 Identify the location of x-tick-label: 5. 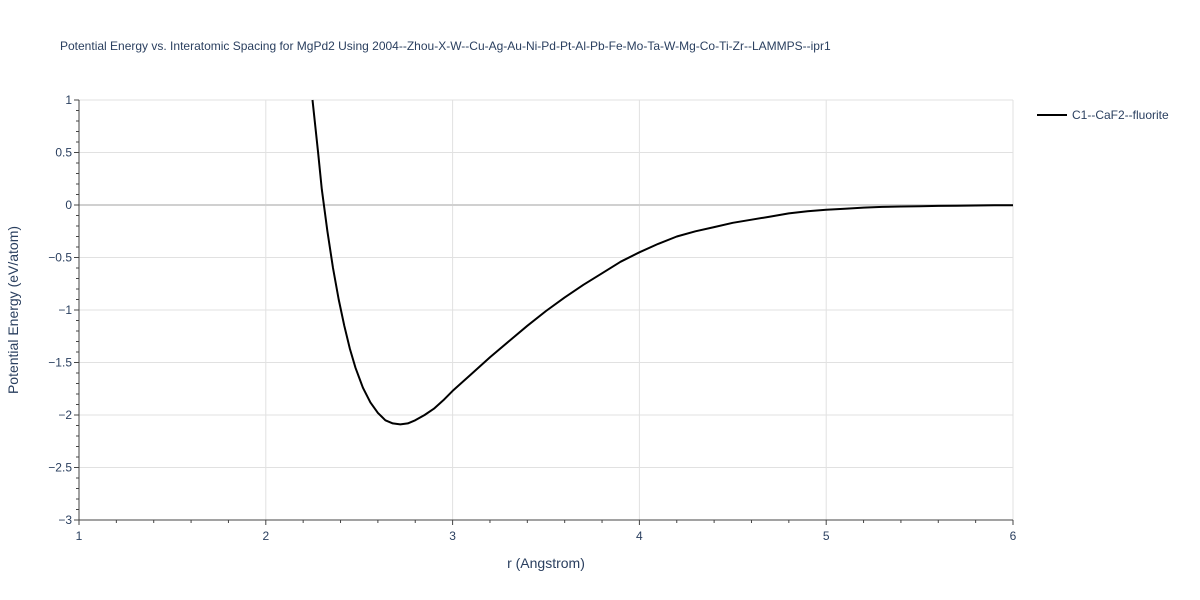
(826, 536).